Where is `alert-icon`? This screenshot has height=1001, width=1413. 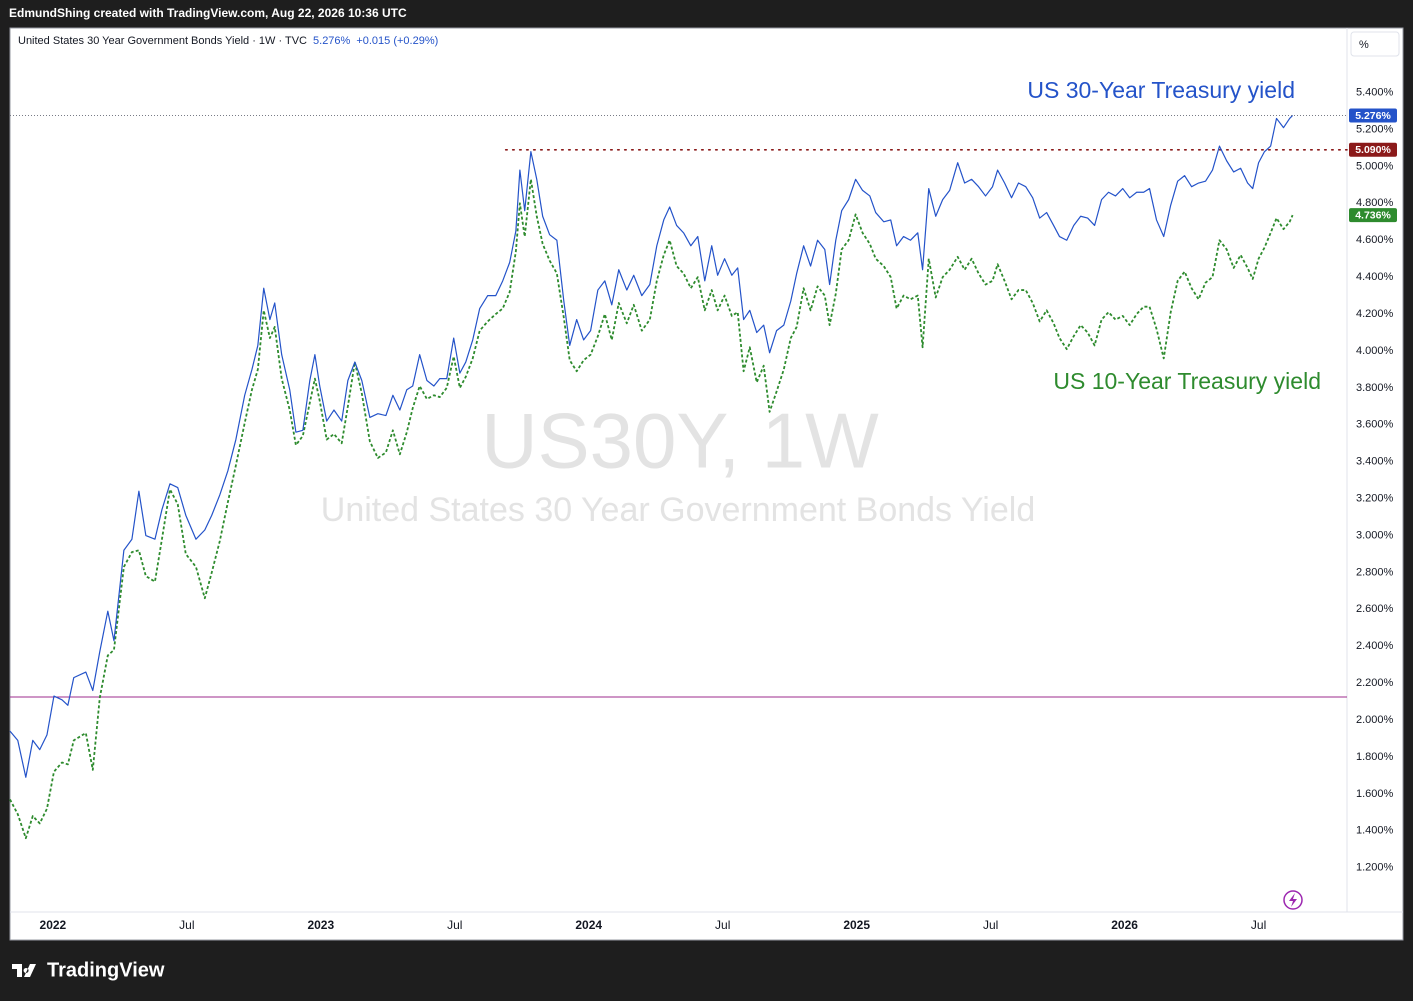
alert-icon is located at coordinates (1293, 900).